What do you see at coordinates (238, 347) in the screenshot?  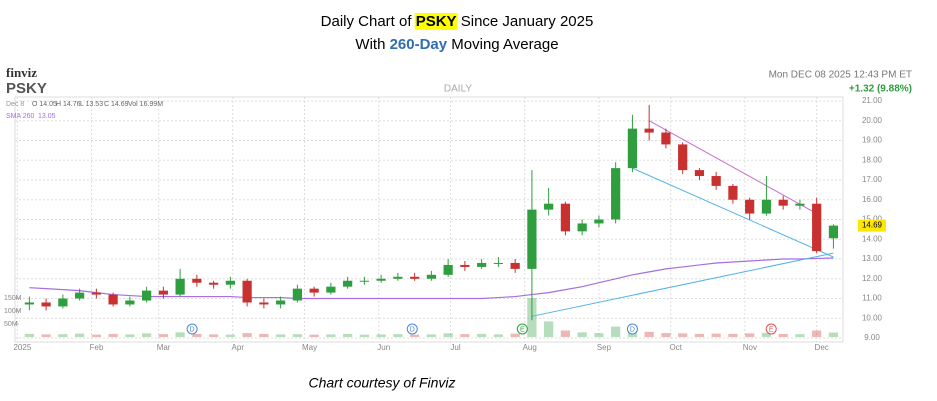 I see `x-tick-label: Apr` at bounding box center [238, 347].